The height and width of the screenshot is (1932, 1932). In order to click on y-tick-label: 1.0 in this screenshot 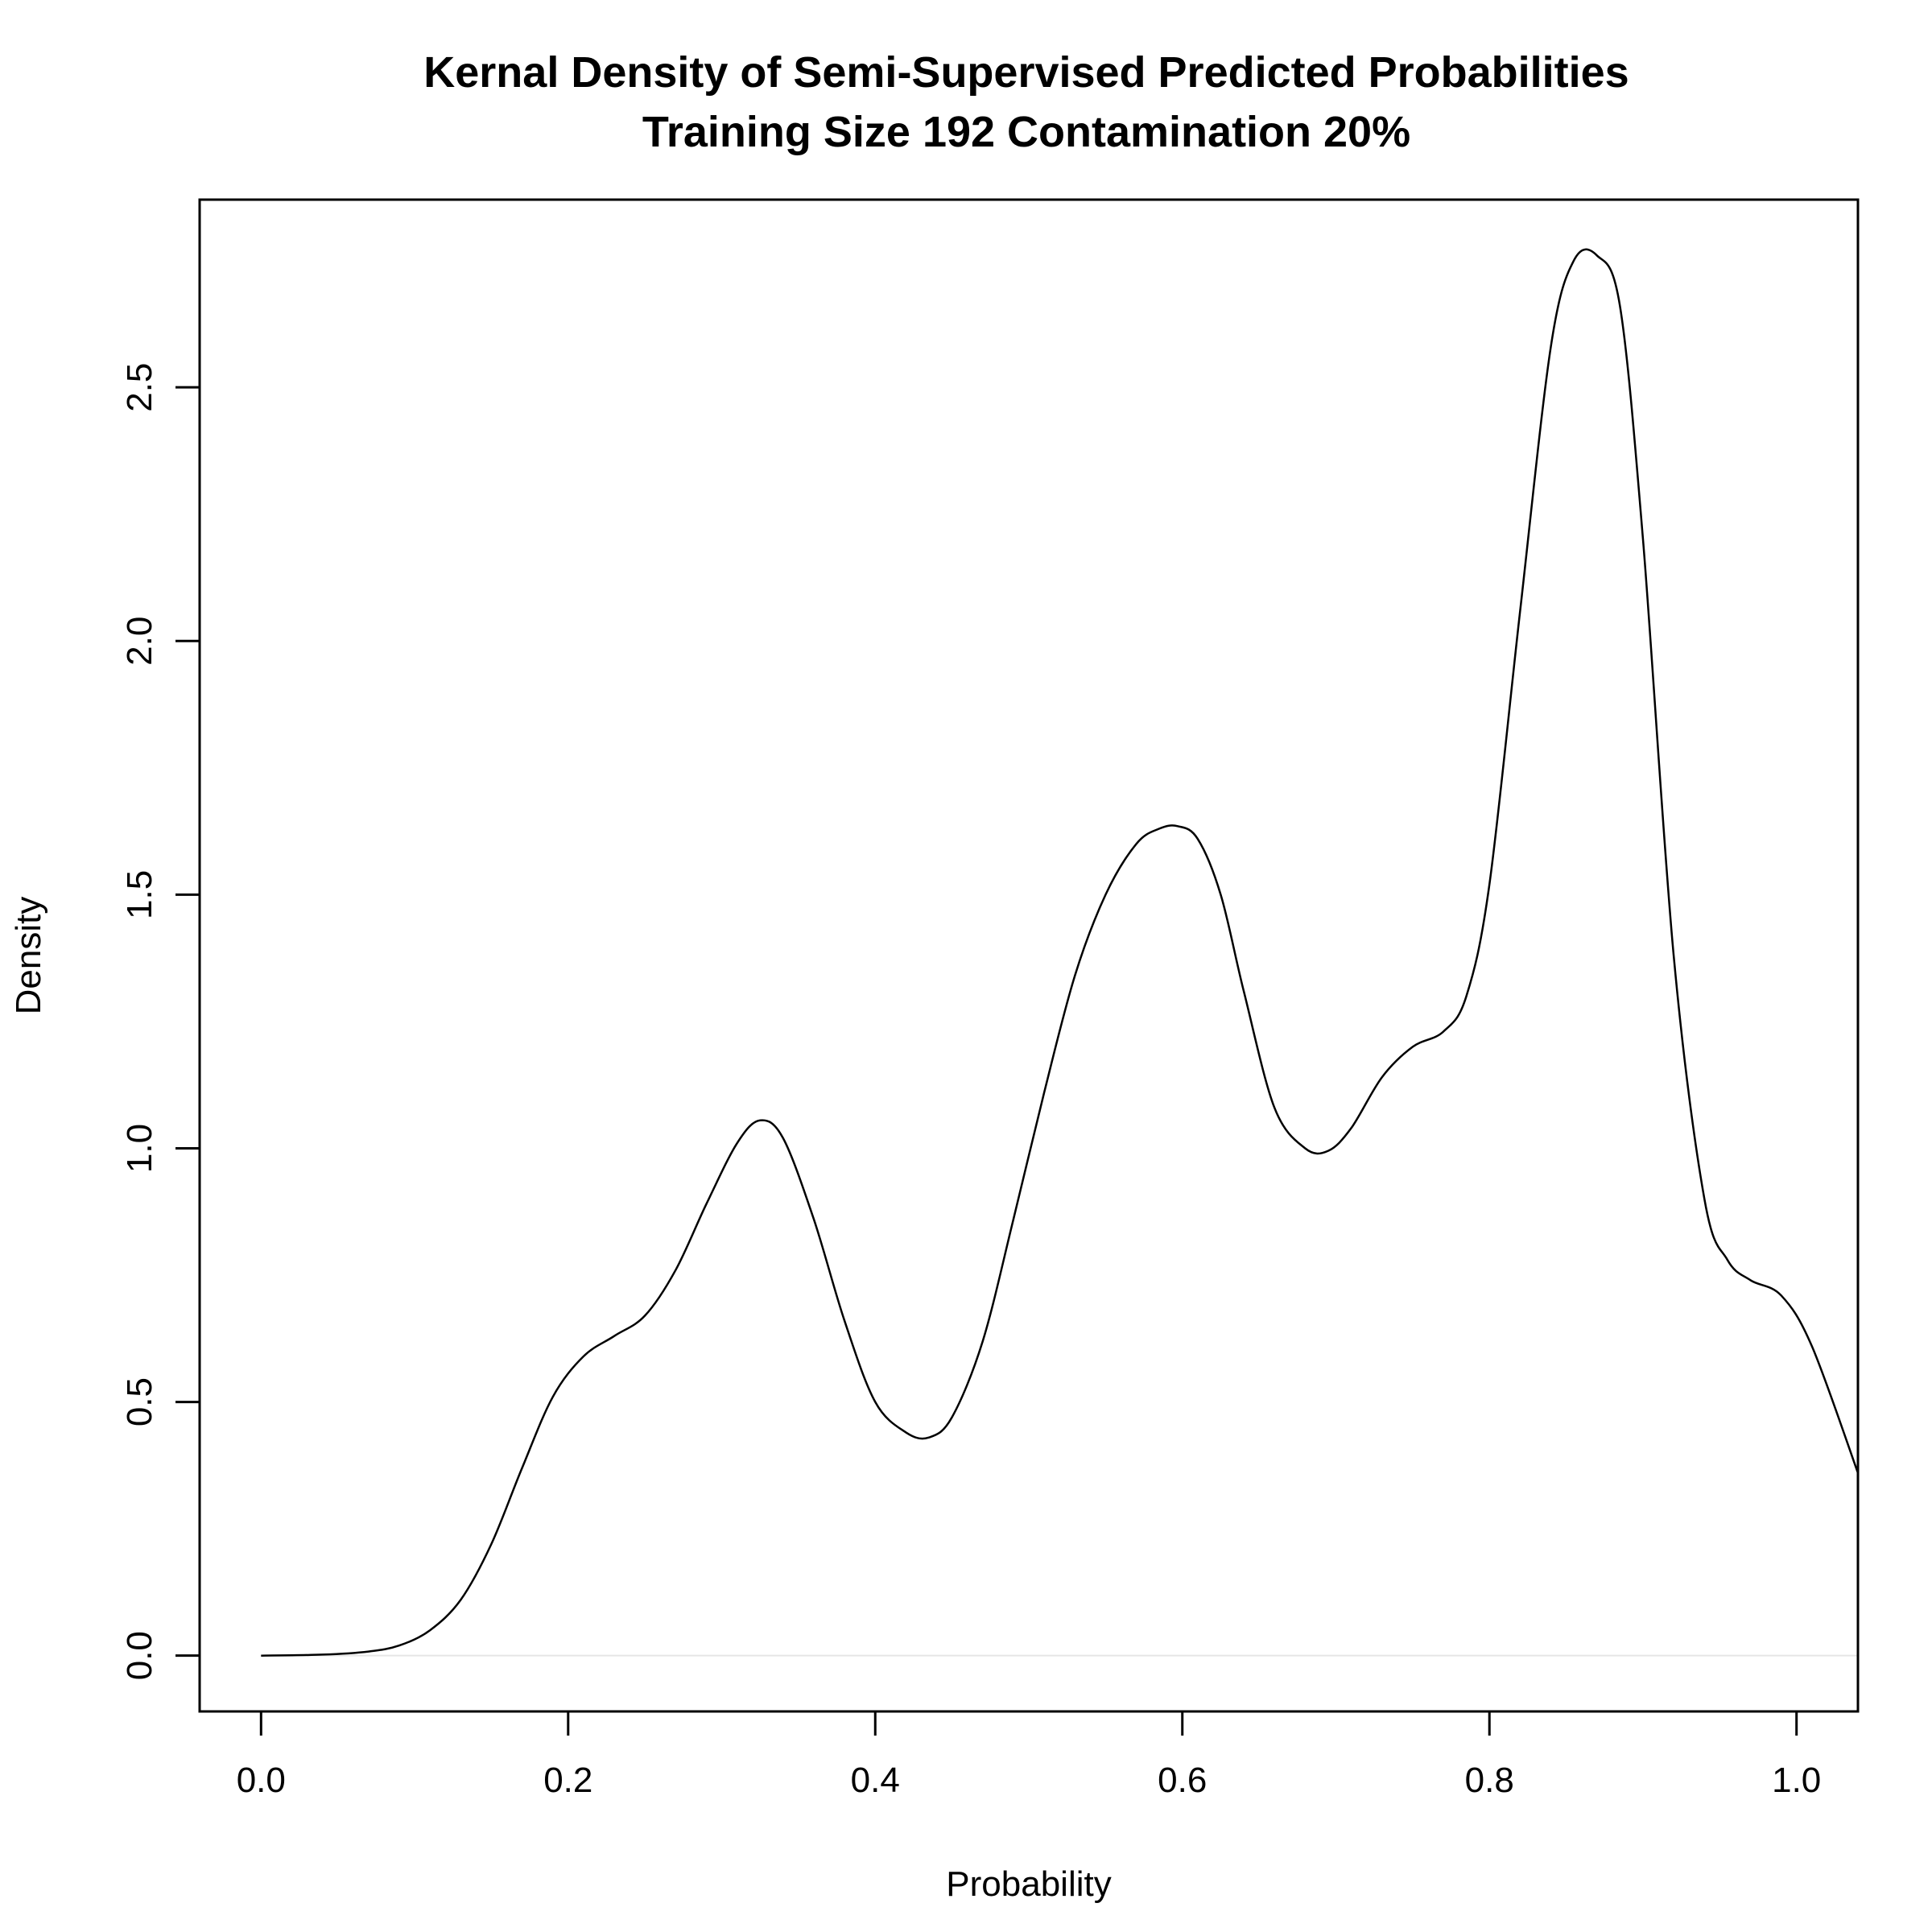, I will do `click(139, 1148)`.